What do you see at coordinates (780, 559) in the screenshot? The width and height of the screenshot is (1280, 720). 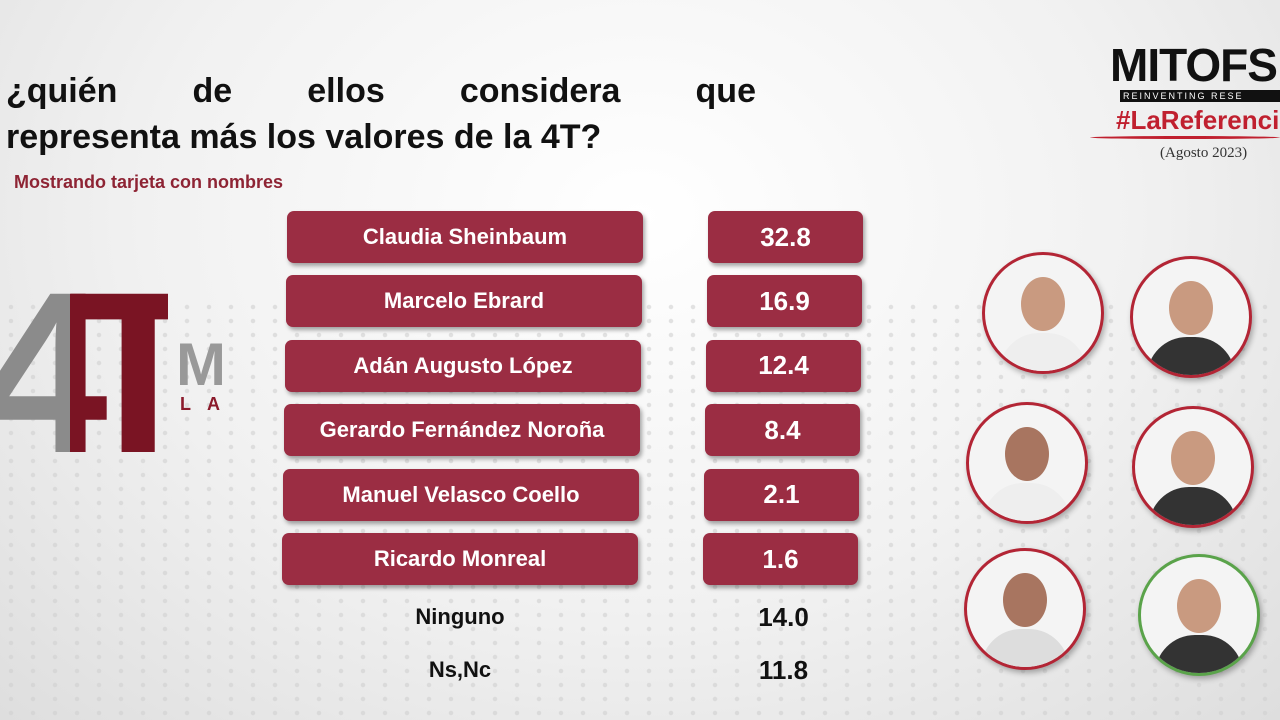 I see `candidate-value: 1.6` at bounding box center [780, 559].